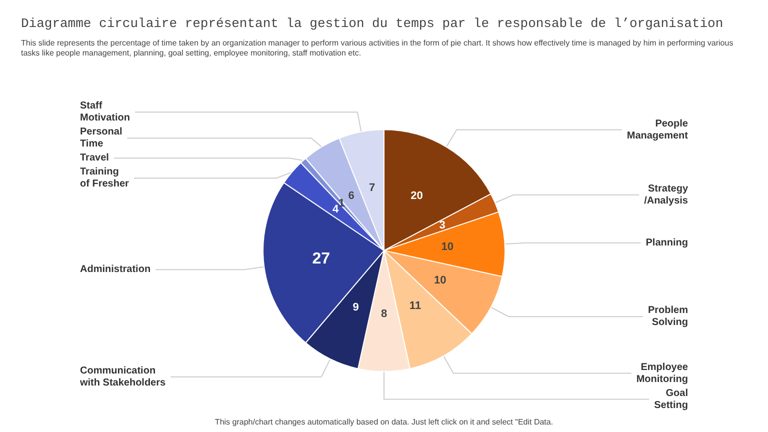 This screenshot has width=768, height=432. What do you see at coordinates (321, 259) in the screenshot?
I see `data-label: 27` at bounding box center [321, 259].